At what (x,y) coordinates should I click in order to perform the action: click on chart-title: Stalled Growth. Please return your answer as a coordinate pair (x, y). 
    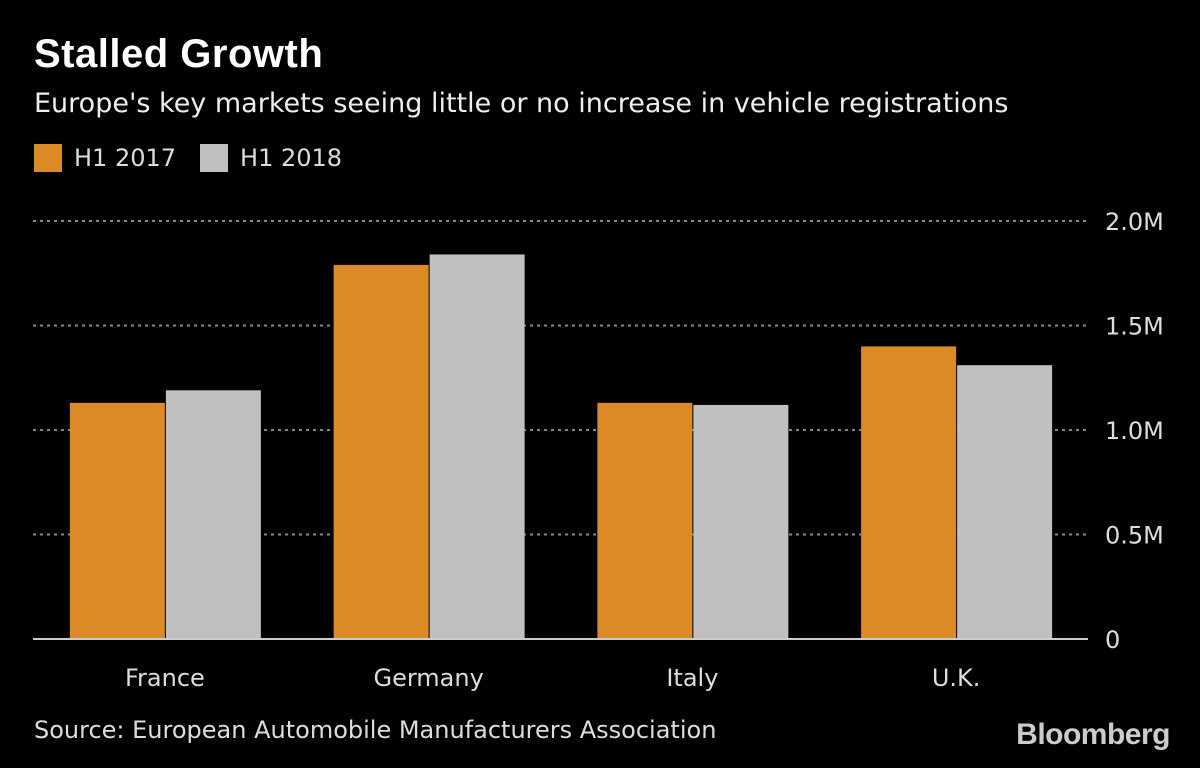
    Looking at the image, I should click on (179, 54).